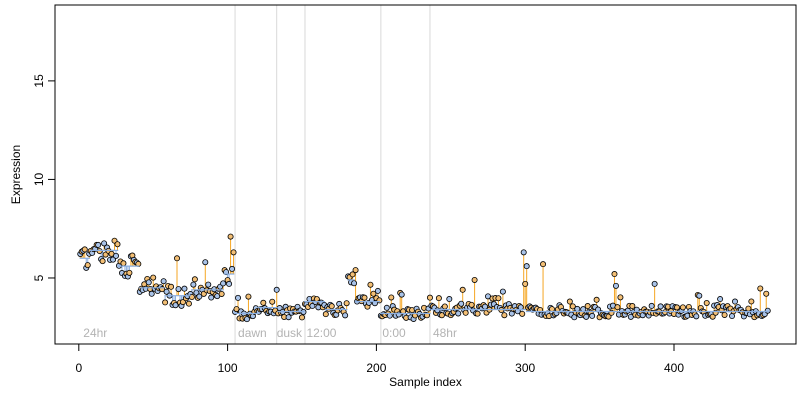  Describe the element at coordinates (394, 333) in the screenshot. I see `group-label-4: 0:00` at that location.